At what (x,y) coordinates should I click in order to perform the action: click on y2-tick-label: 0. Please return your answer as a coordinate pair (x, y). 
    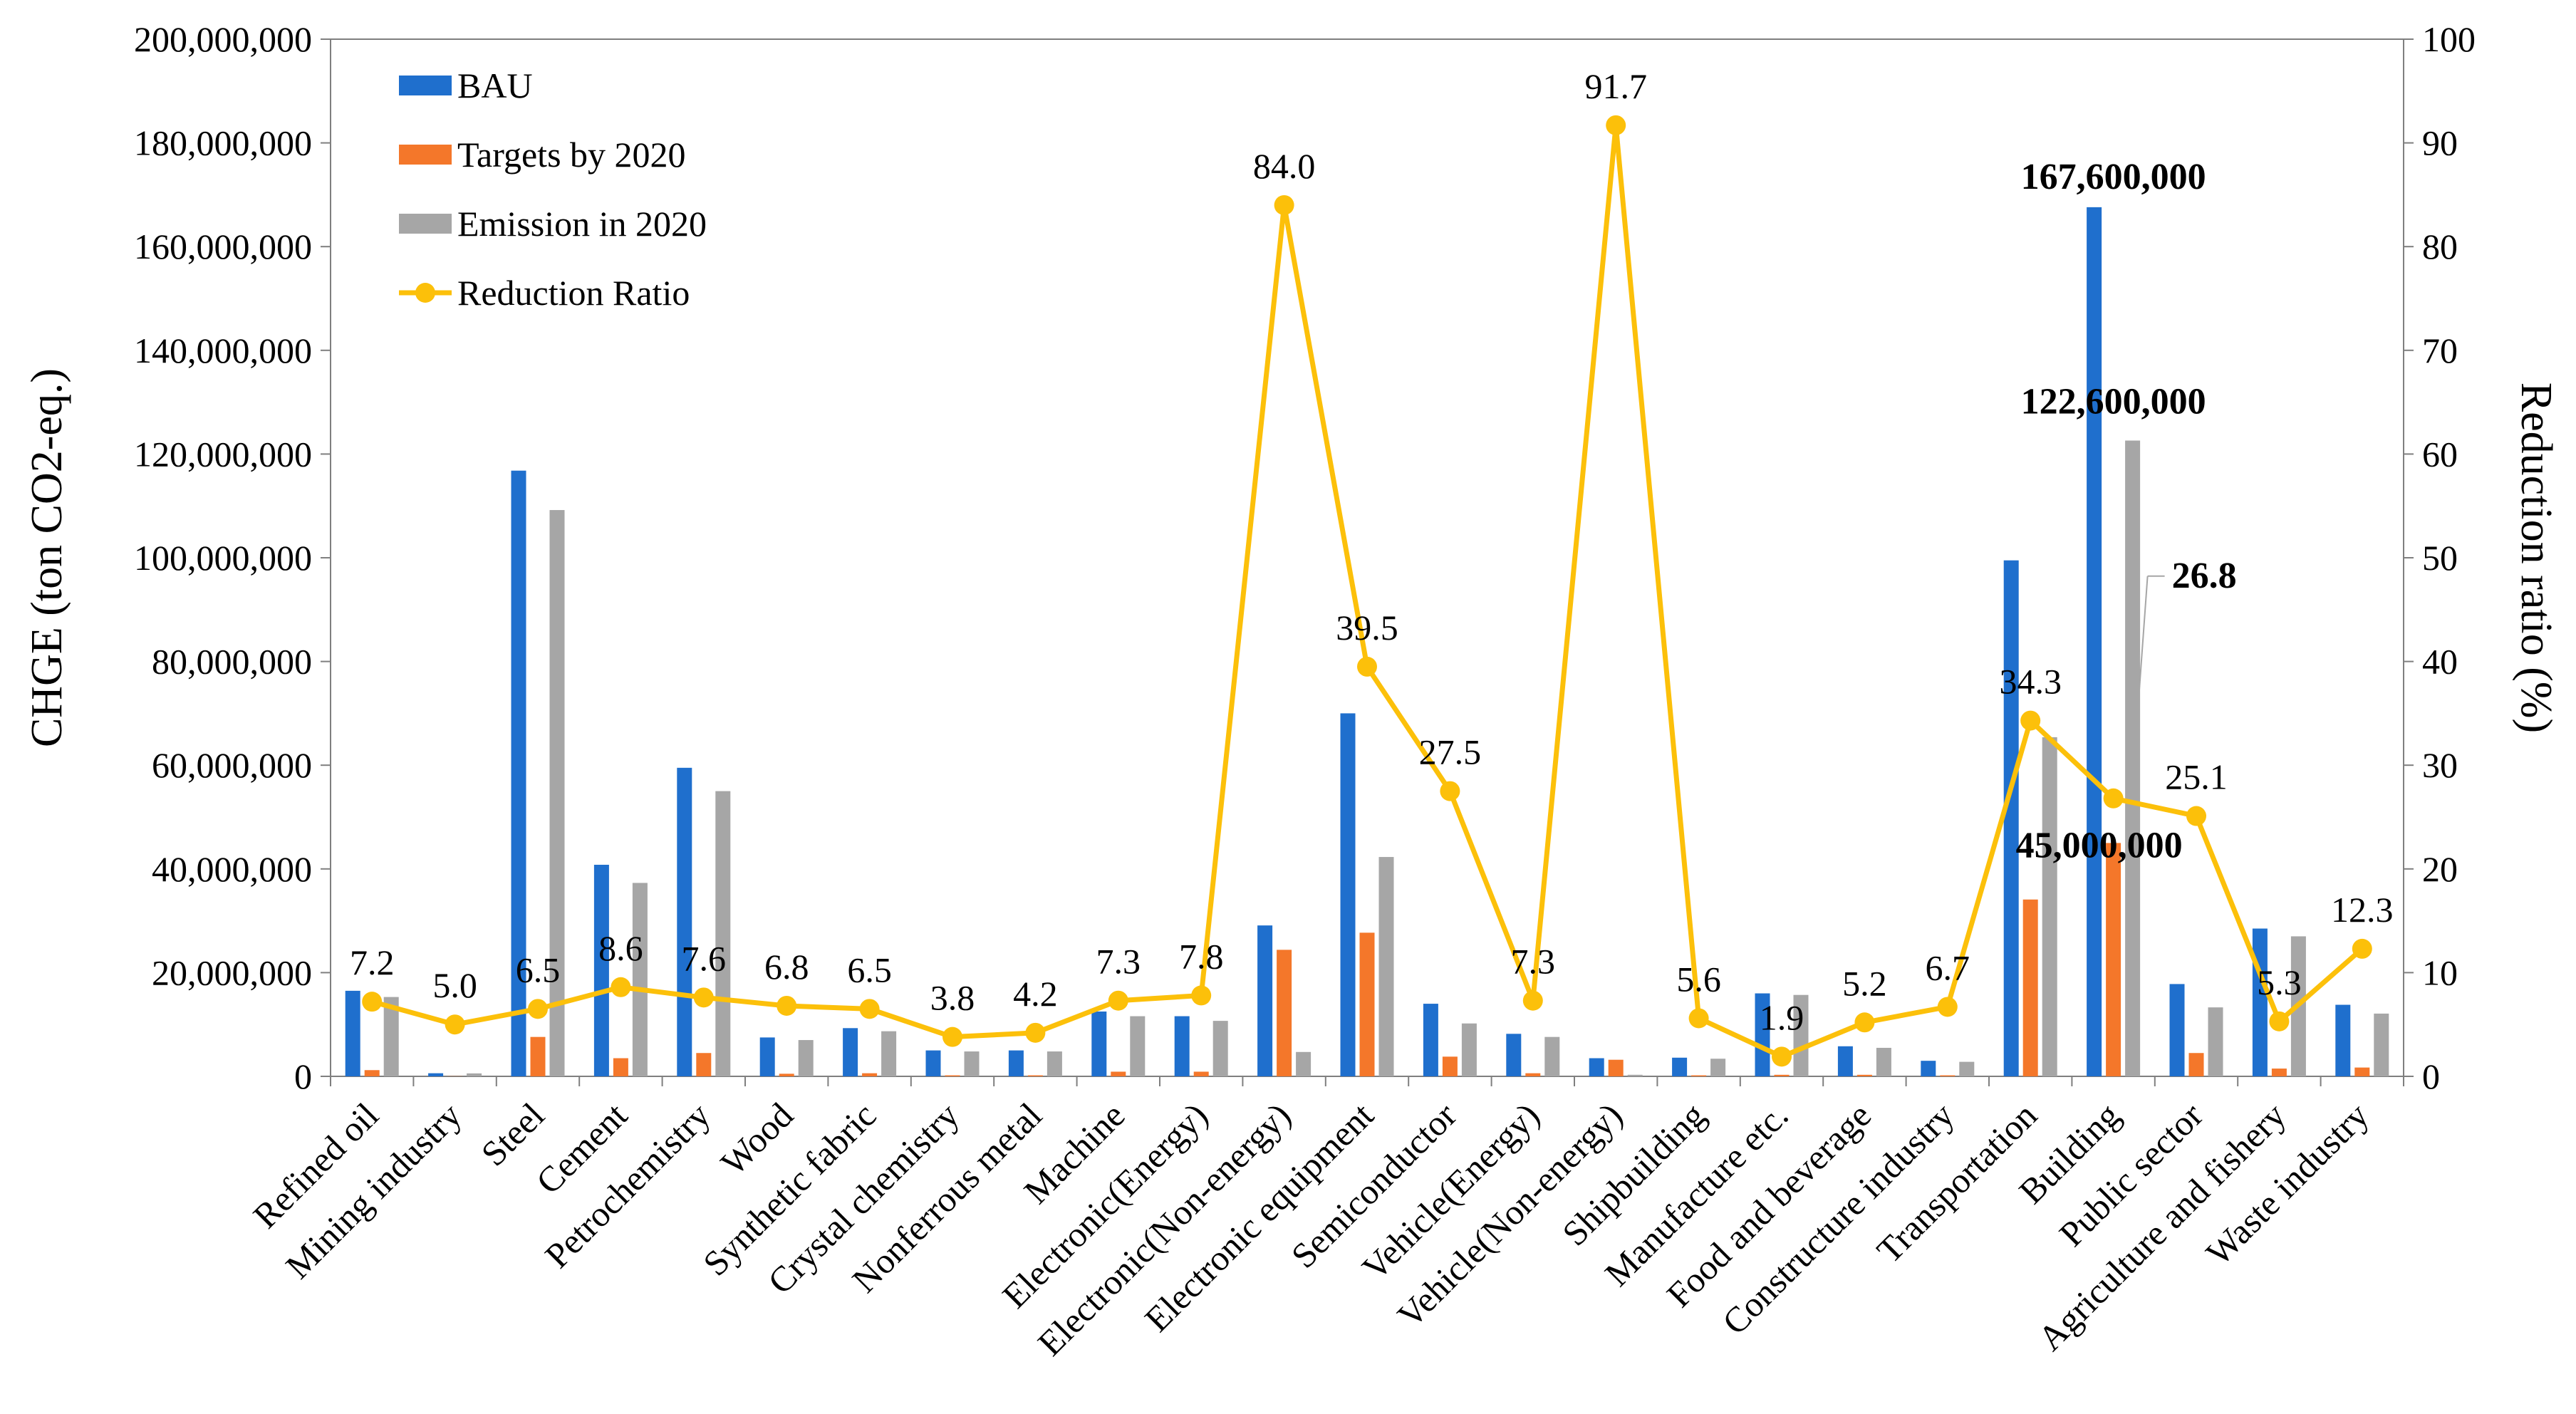
    Looking at the image, I should click on (2431, 1076).